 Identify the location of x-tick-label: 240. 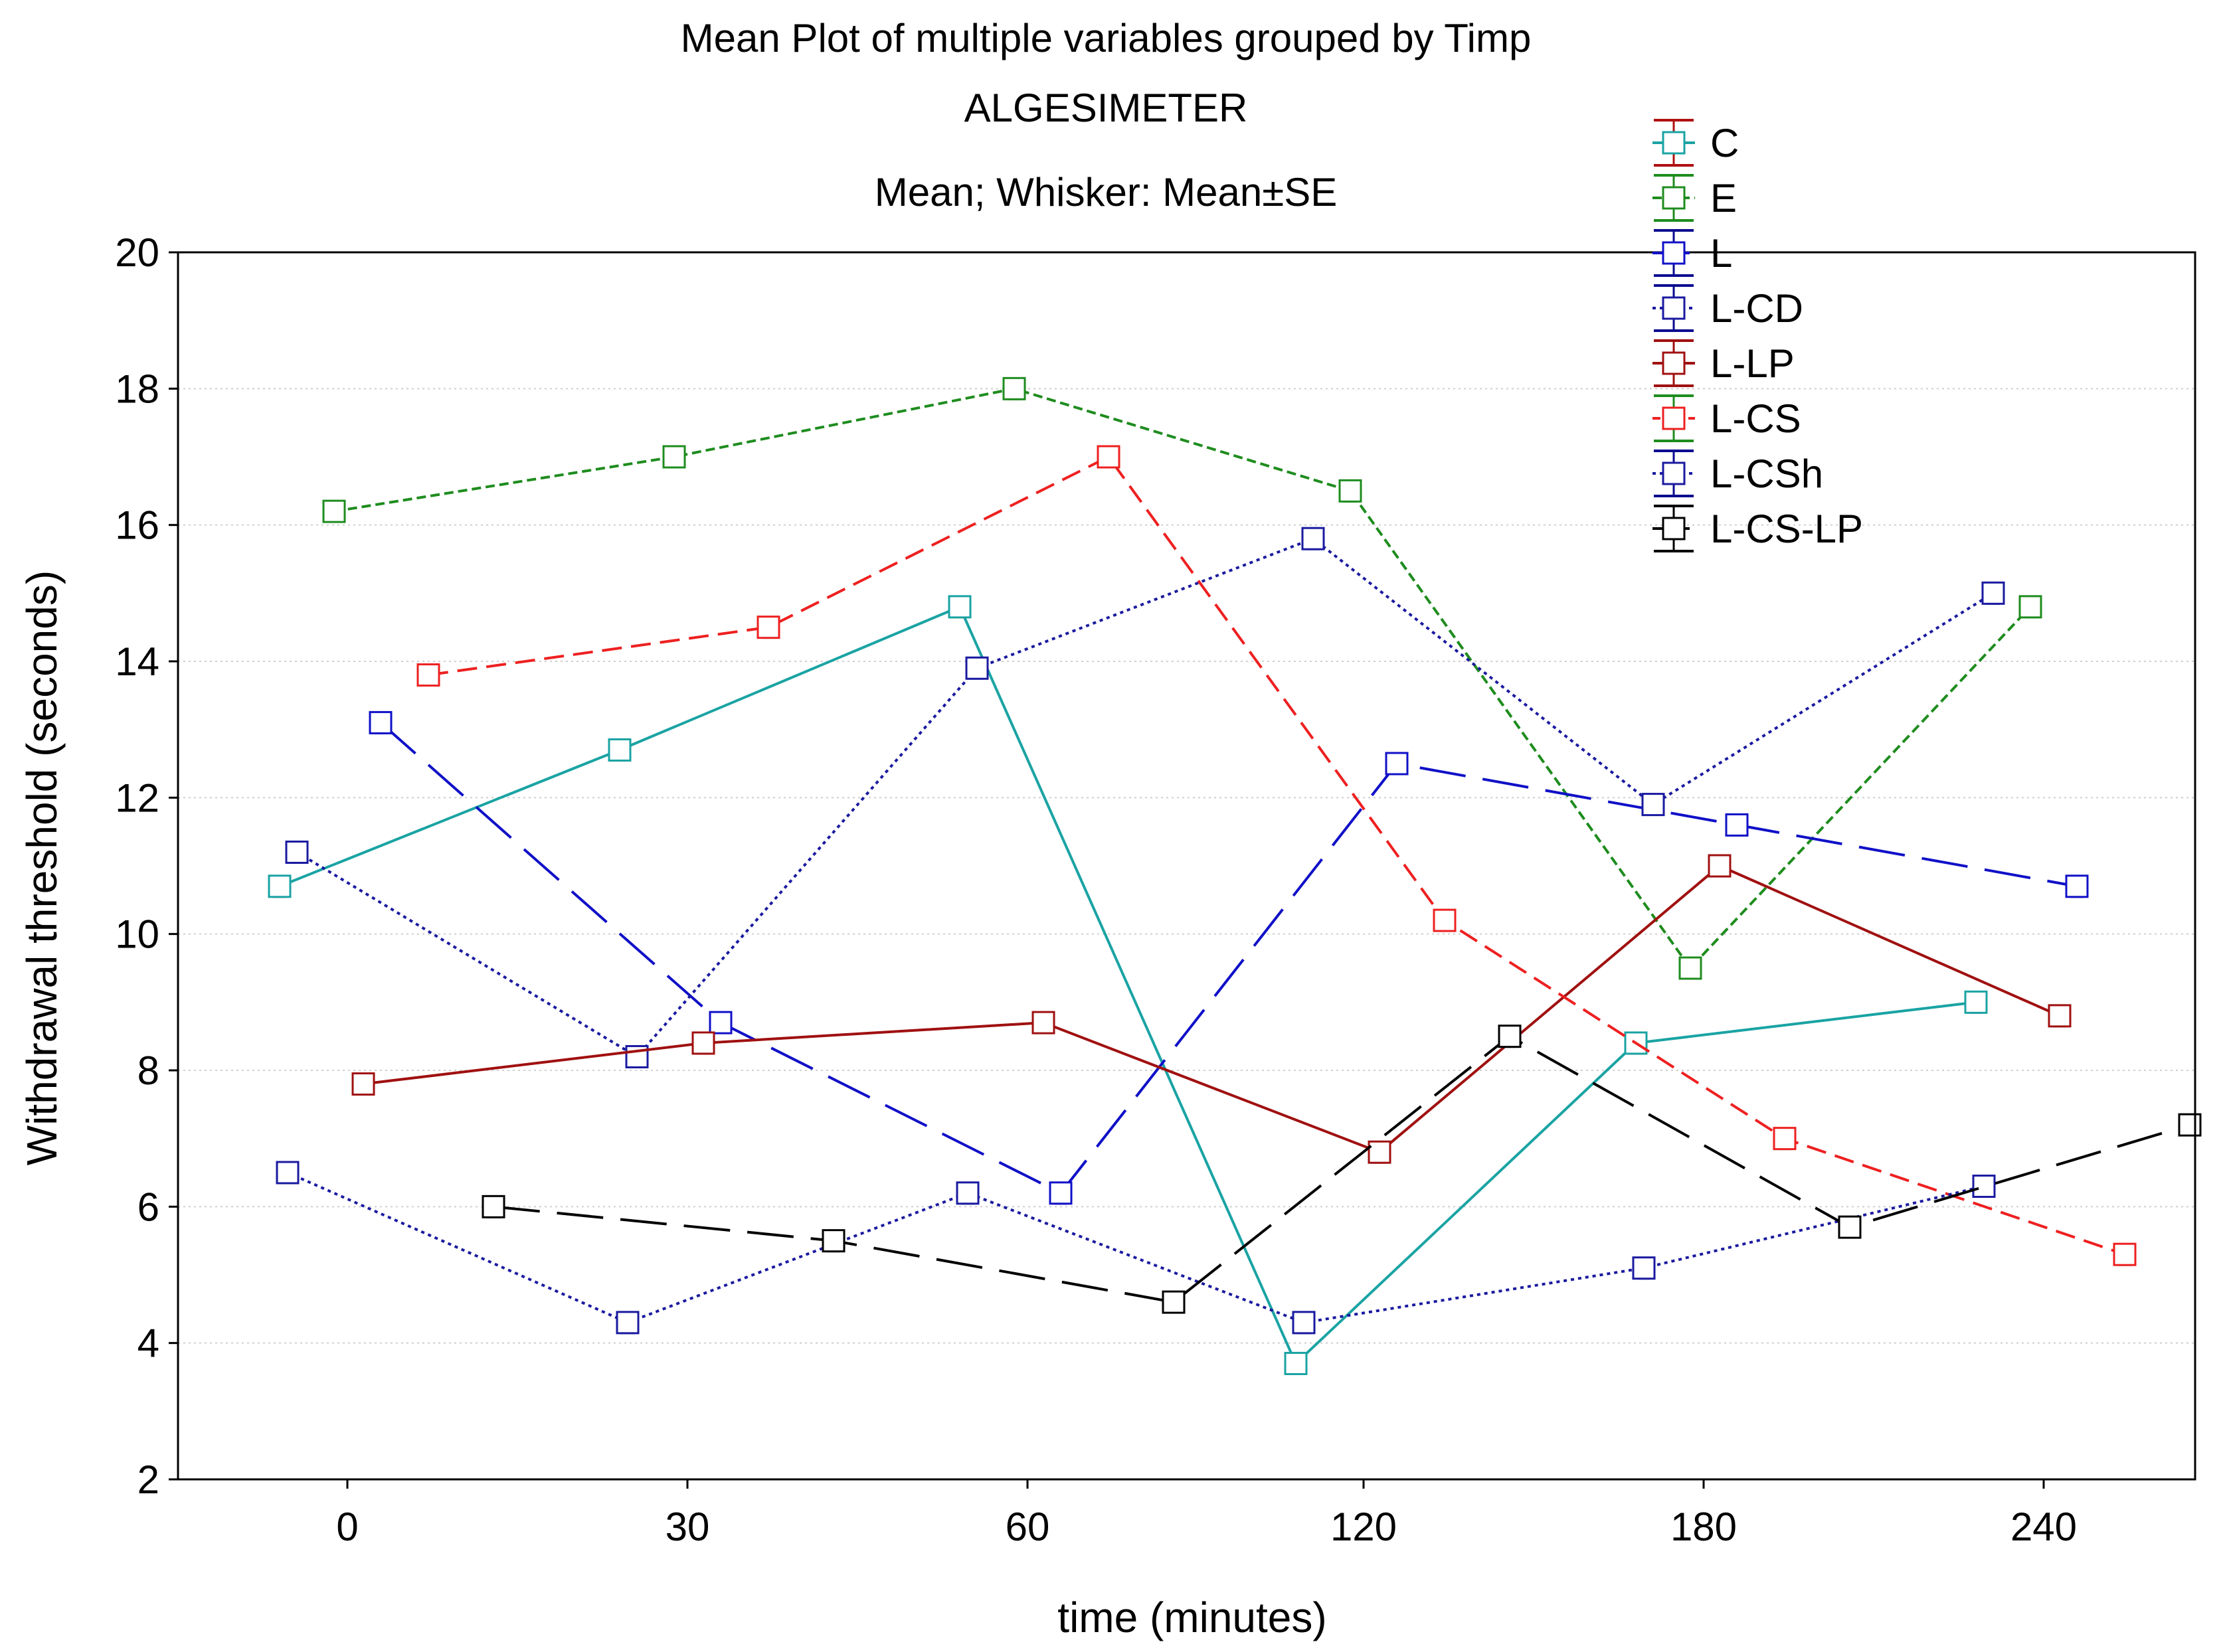
(2043, 1527).